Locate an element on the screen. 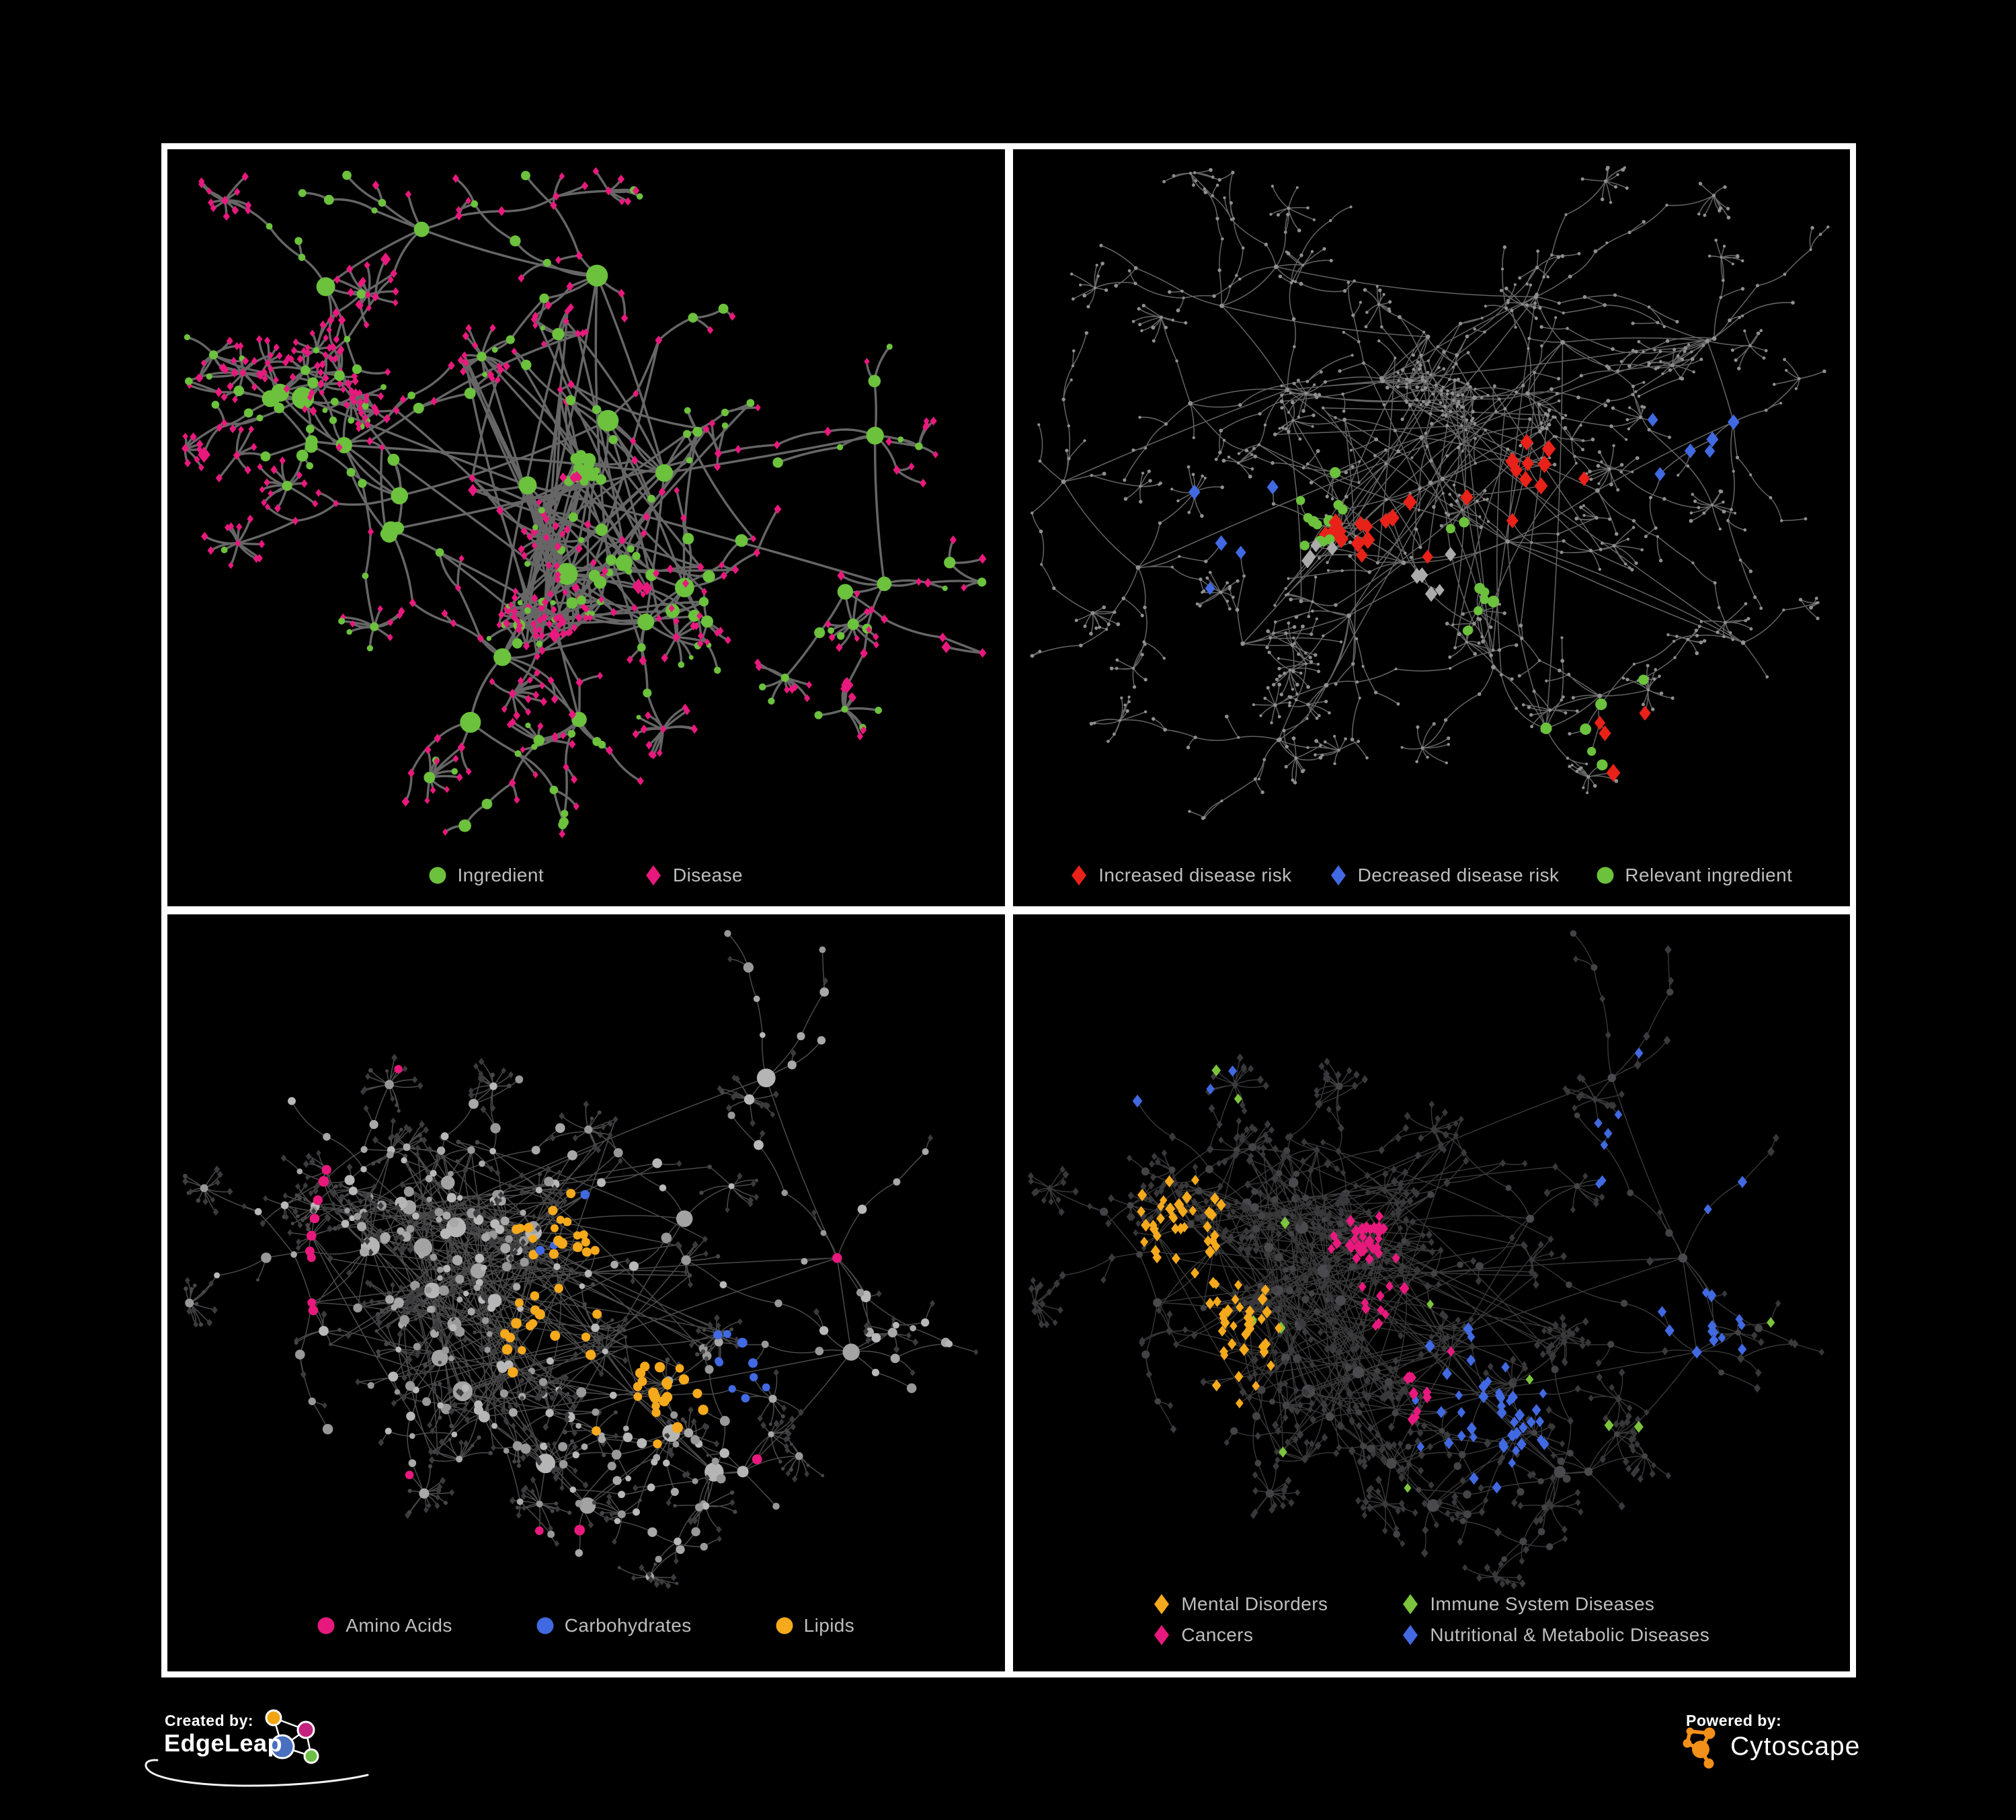 Image resolution: width=2016 pixels, height=1820 pixels. cytoscape-wordmark: Cytoscape is located at coordinates (1795, 1746).